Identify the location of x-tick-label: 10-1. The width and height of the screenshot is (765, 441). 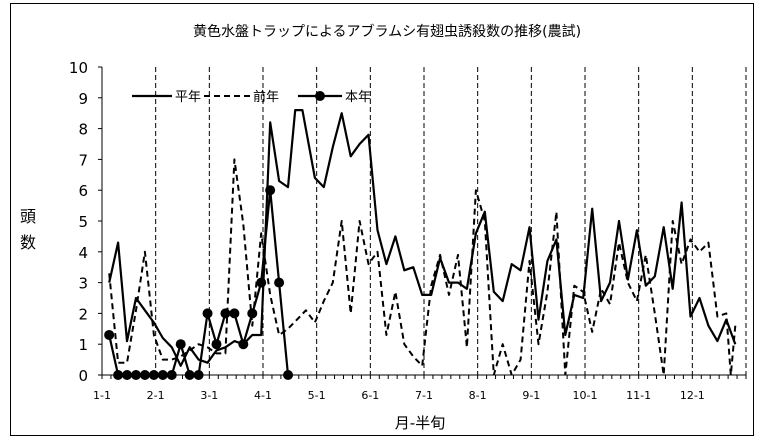
(585, 395).